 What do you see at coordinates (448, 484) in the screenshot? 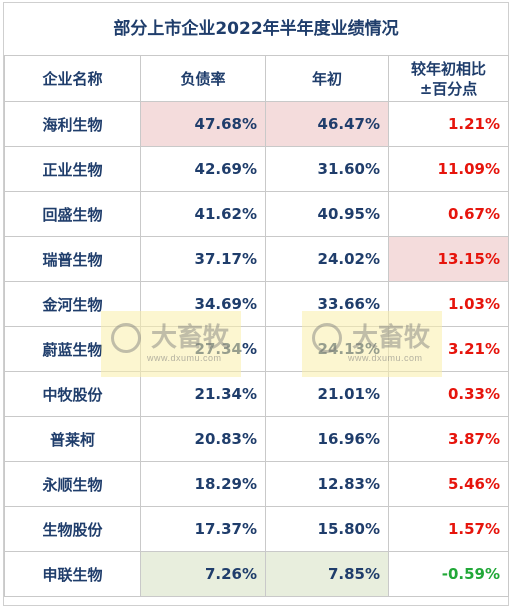
I see `change-points: 5.46%` at bounding box center [448, 484].